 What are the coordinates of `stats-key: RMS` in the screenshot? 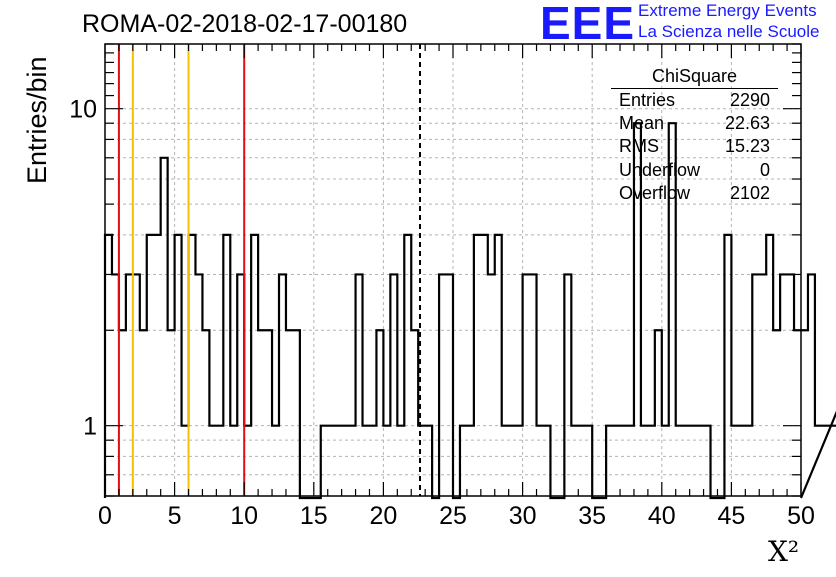 It's located at (639, 146).